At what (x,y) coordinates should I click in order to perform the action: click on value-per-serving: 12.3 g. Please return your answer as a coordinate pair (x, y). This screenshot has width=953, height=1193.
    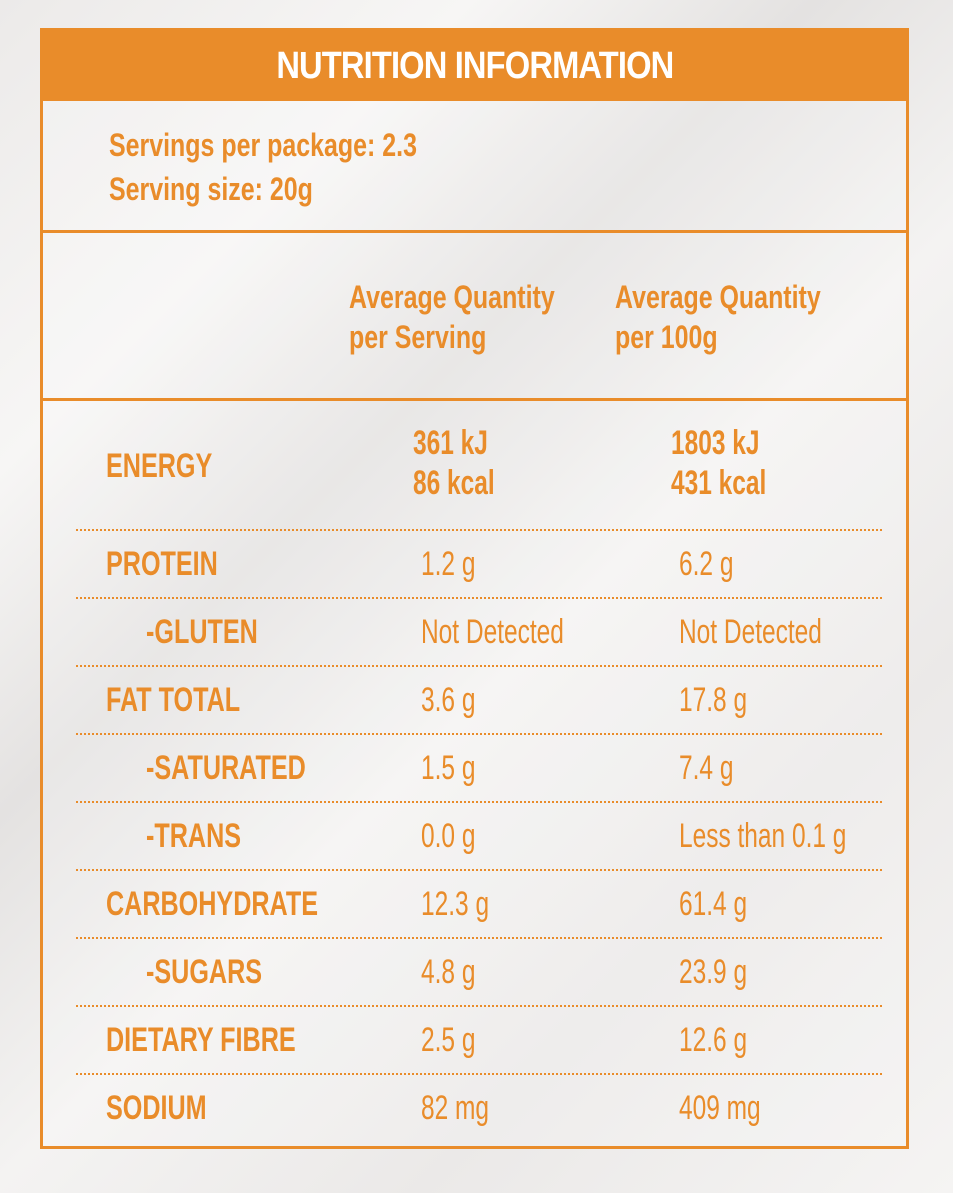
    Looking at the image, I should click on (455, 904).